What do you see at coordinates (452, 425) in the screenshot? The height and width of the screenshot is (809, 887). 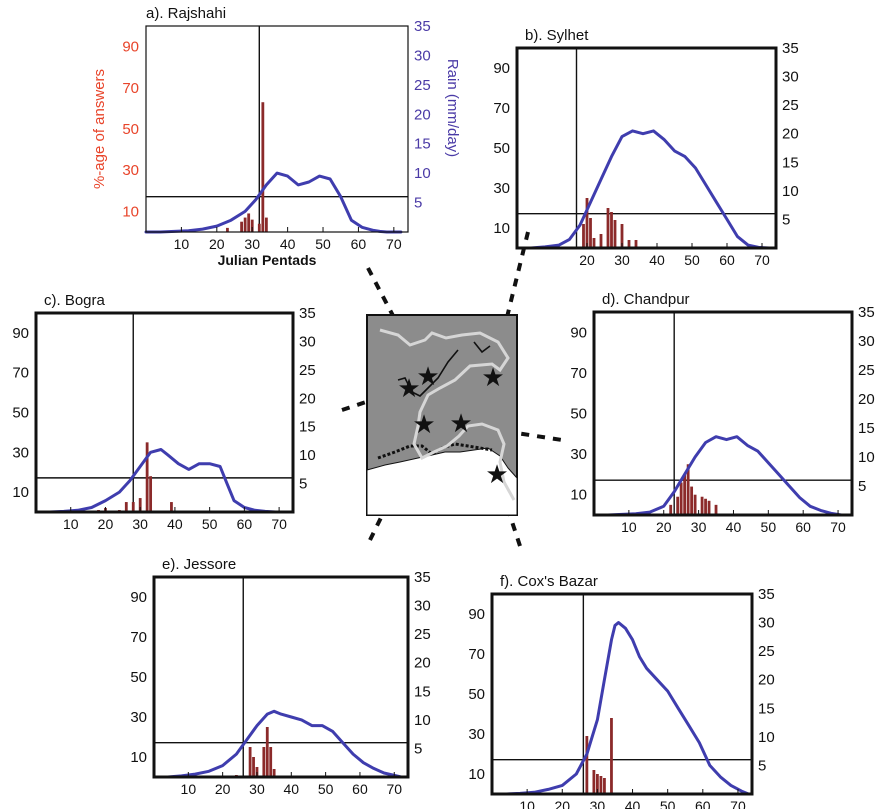 I see `station-star-markers: ★ ★ ★ ★ ★ ★` at bounding box center [452, 425].